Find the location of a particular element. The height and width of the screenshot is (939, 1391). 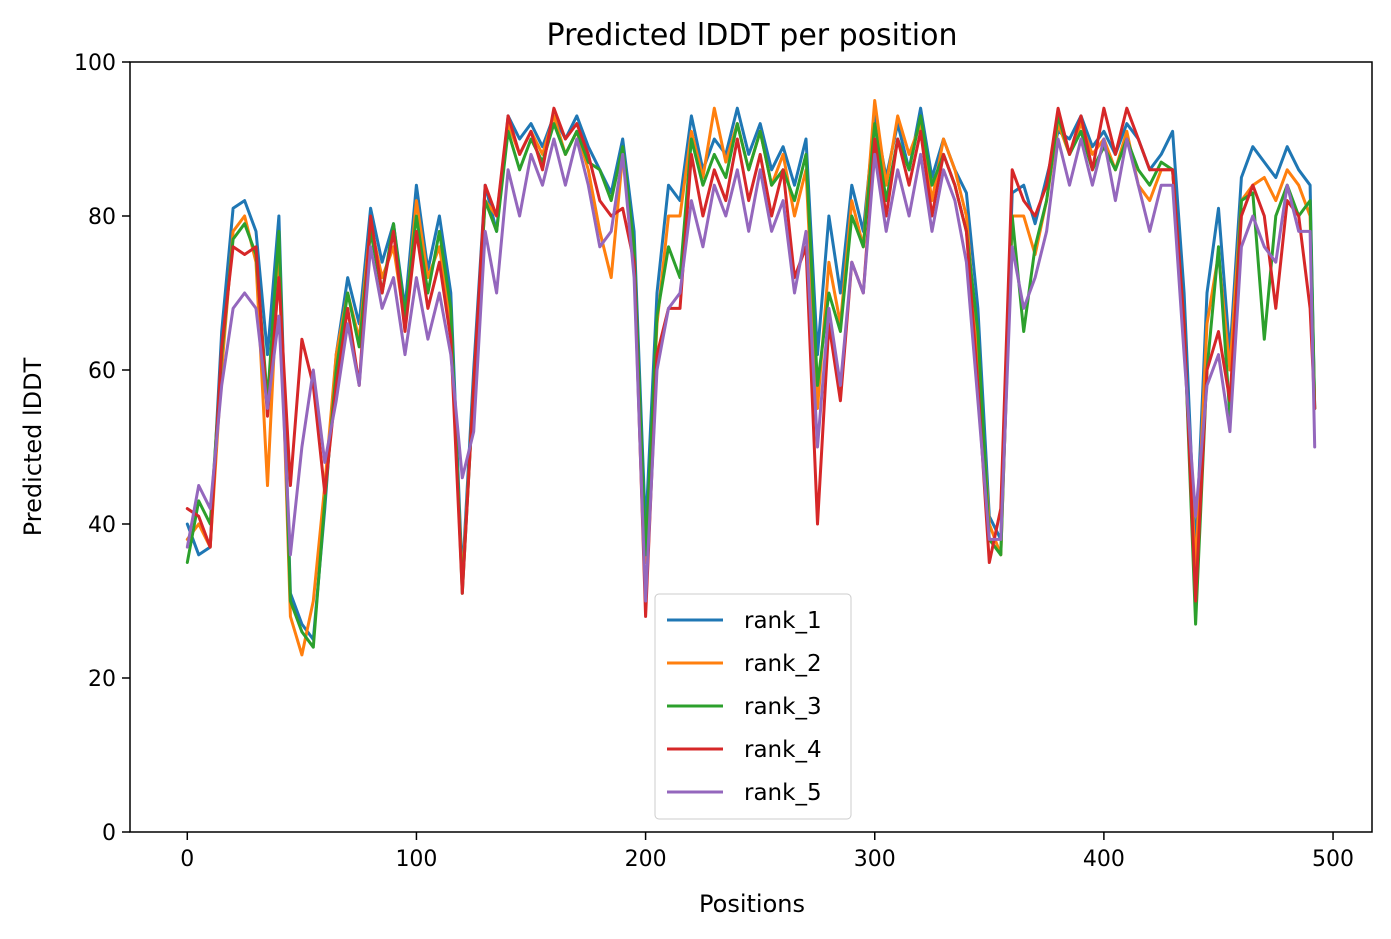

legend-label-rank-5: rank_5 is located at coordinates (783, 793).